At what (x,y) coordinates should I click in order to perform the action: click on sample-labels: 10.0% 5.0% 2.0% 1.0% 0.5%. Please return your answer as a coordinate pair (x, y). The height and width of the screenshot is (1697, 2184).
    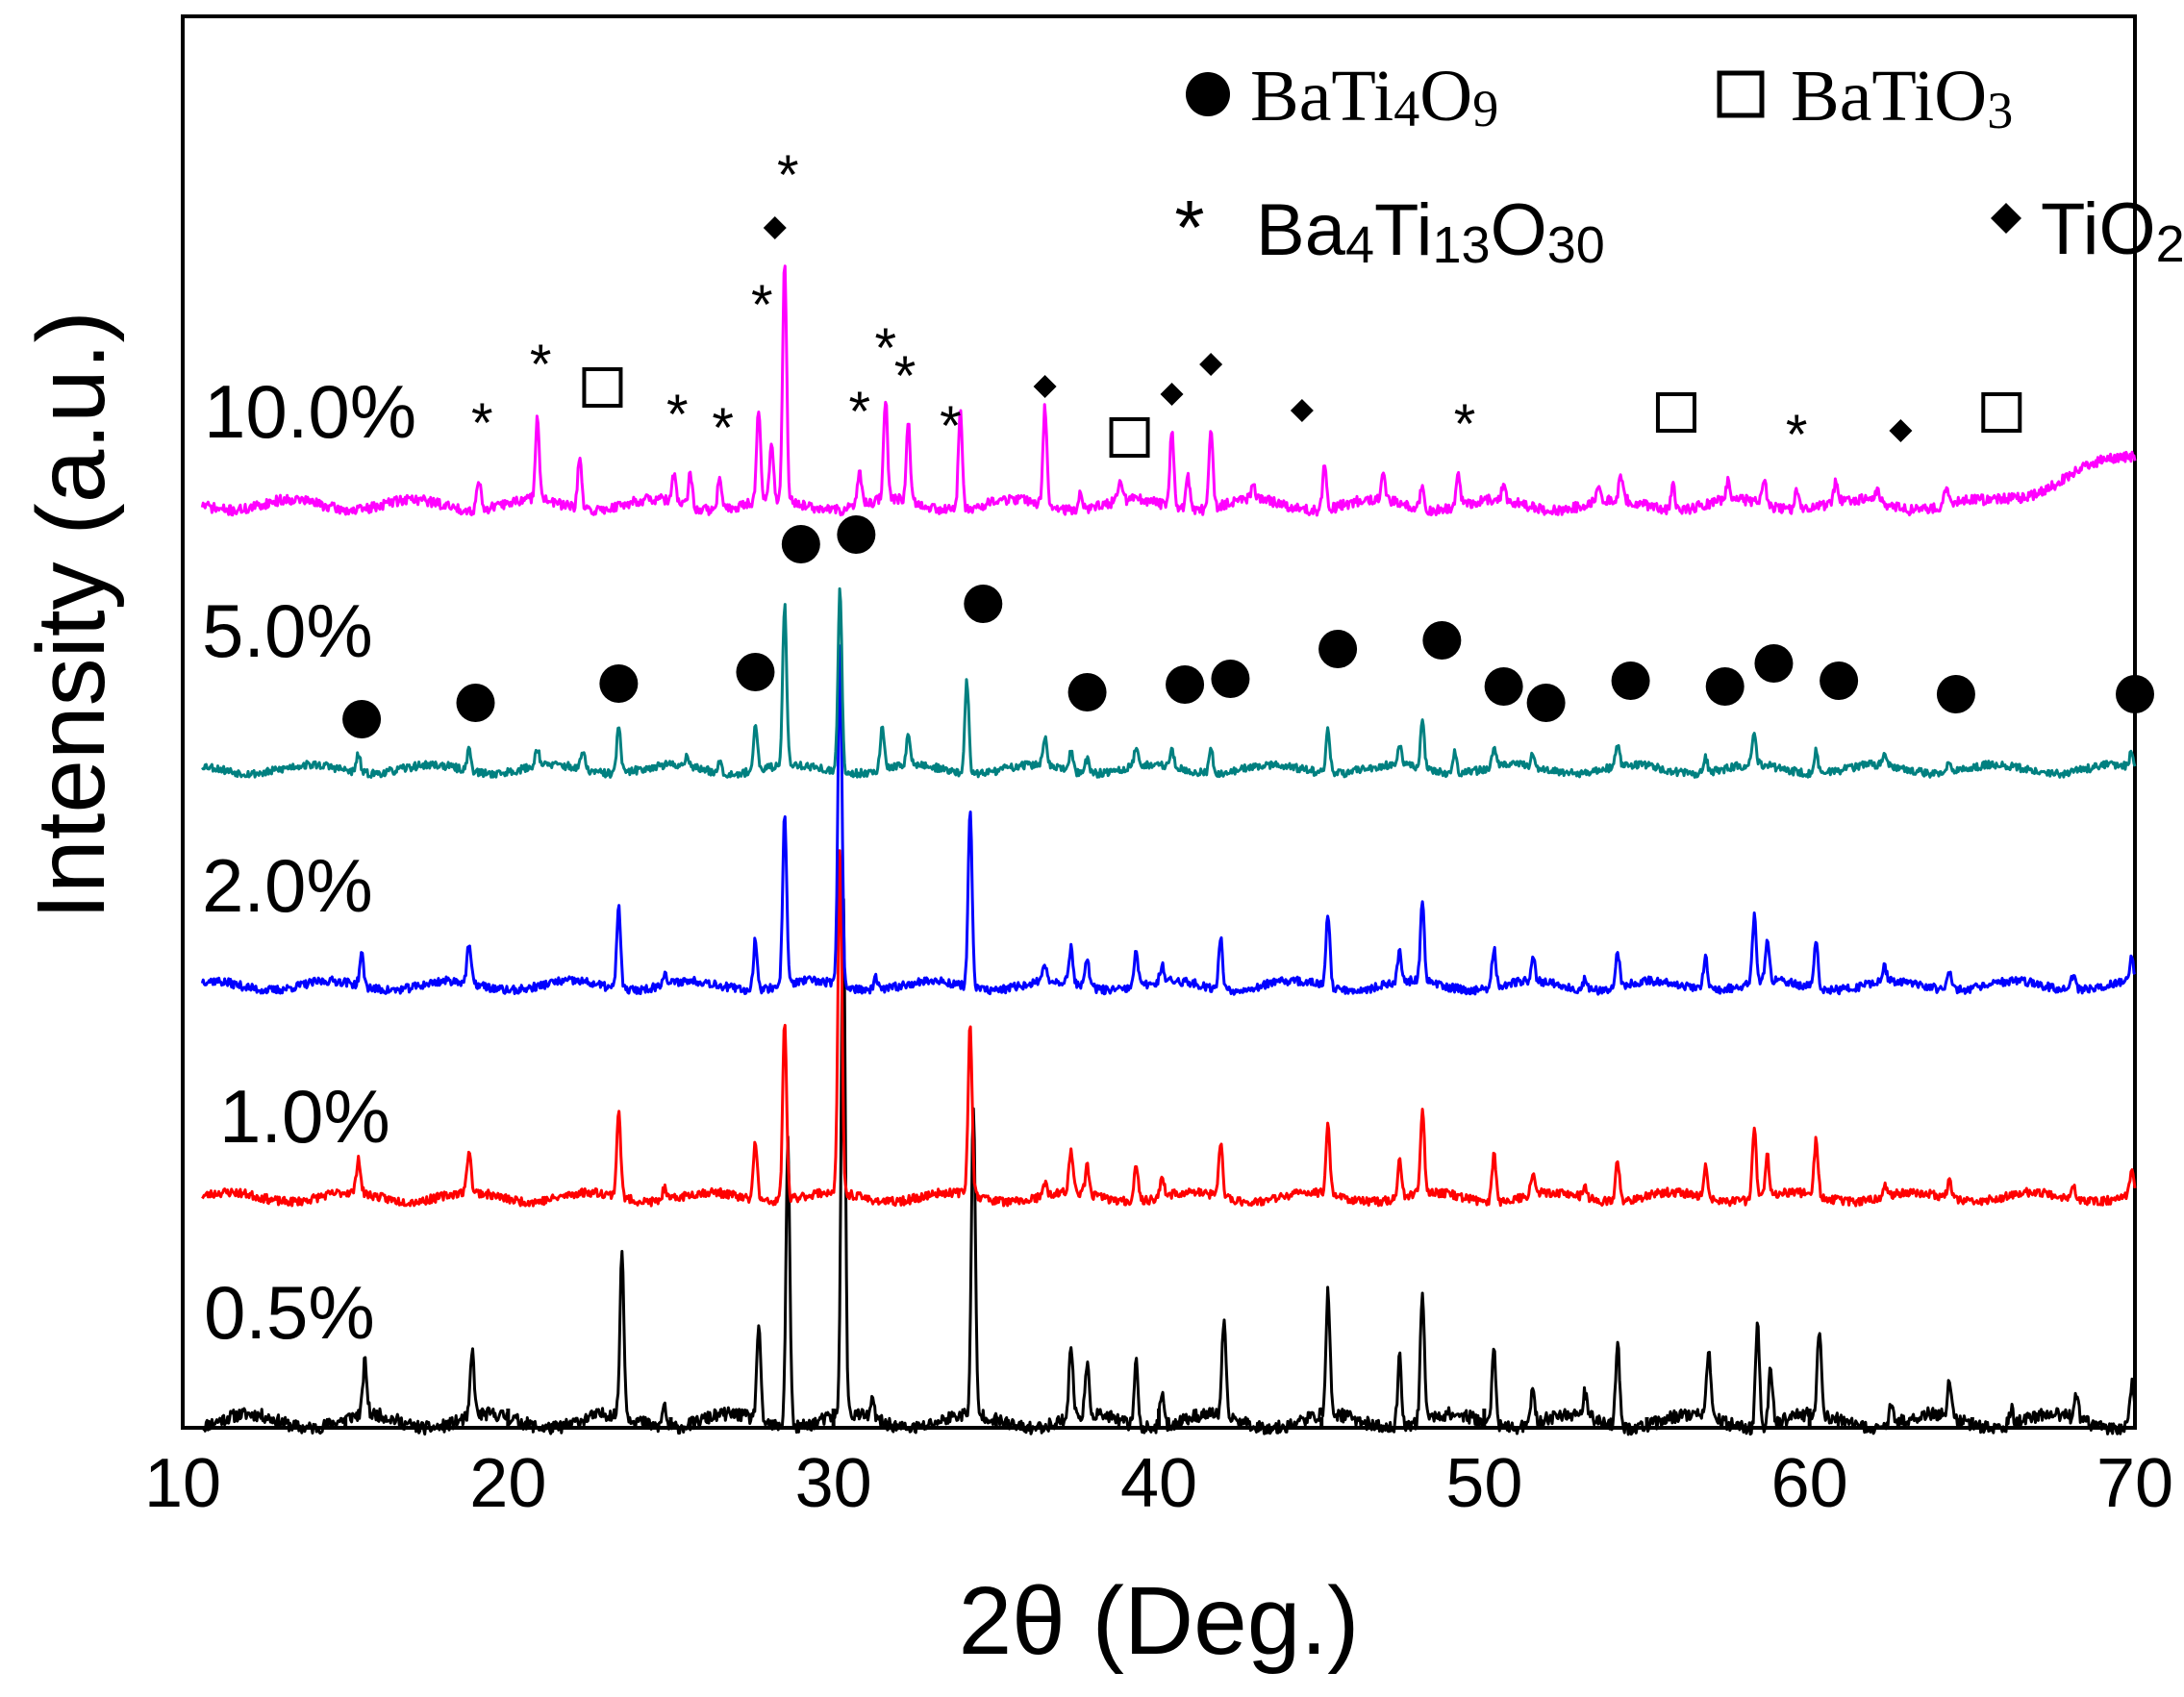
    Looking at the image, I should click on (309, 862).